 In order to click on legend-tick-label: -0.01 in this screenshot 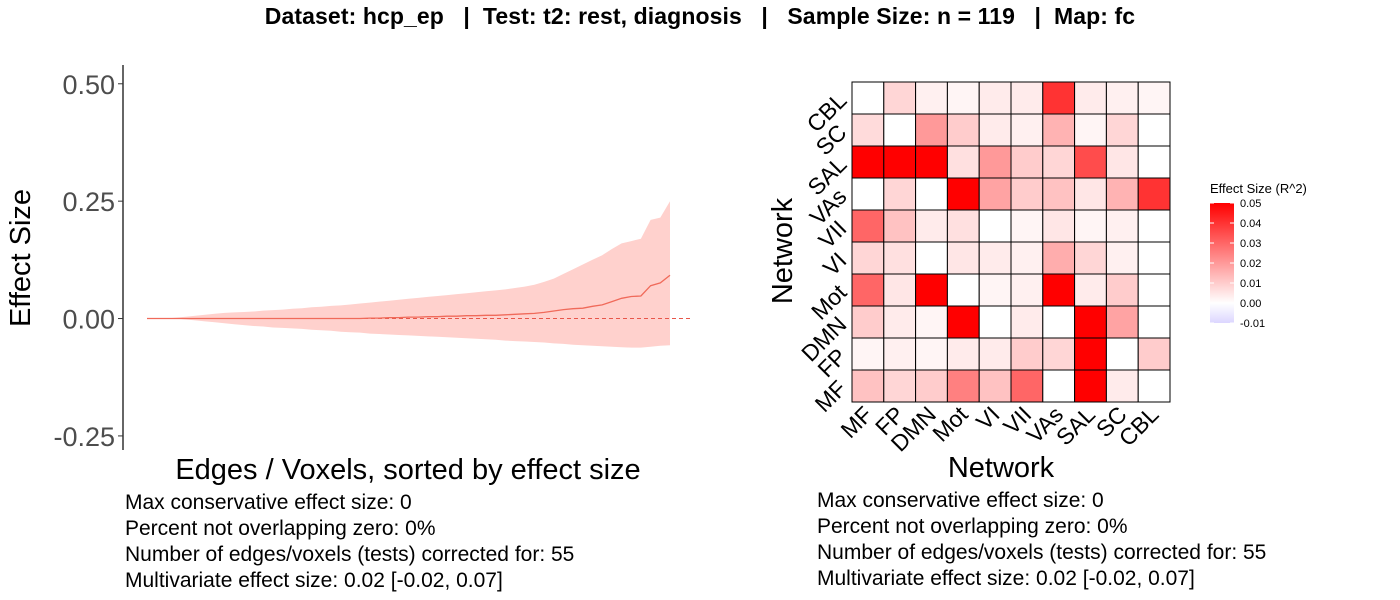, I will do `click(1252, 324)`.